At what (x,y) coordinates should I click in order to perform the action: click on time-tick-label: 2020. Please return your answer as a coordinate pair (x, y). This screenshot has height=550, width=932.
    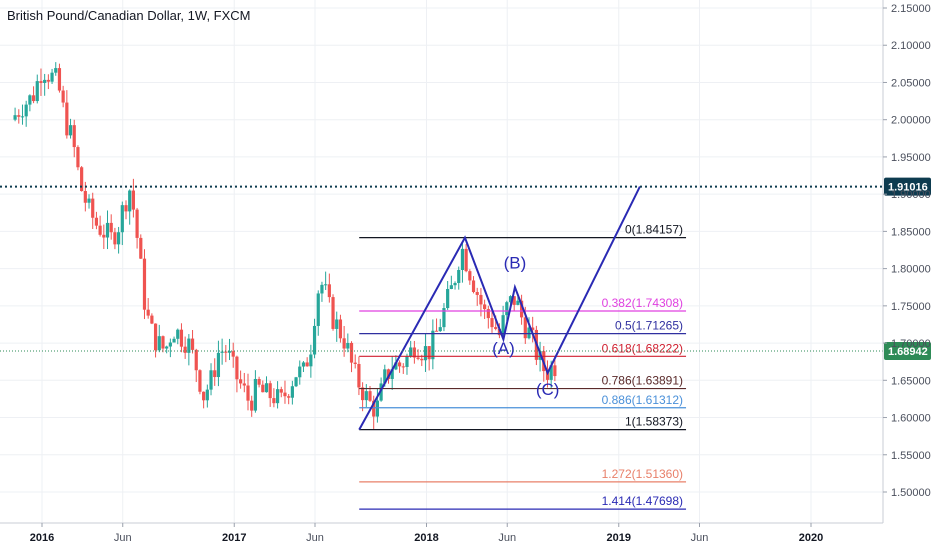
    Looking at the image, I should click on (811, 538).